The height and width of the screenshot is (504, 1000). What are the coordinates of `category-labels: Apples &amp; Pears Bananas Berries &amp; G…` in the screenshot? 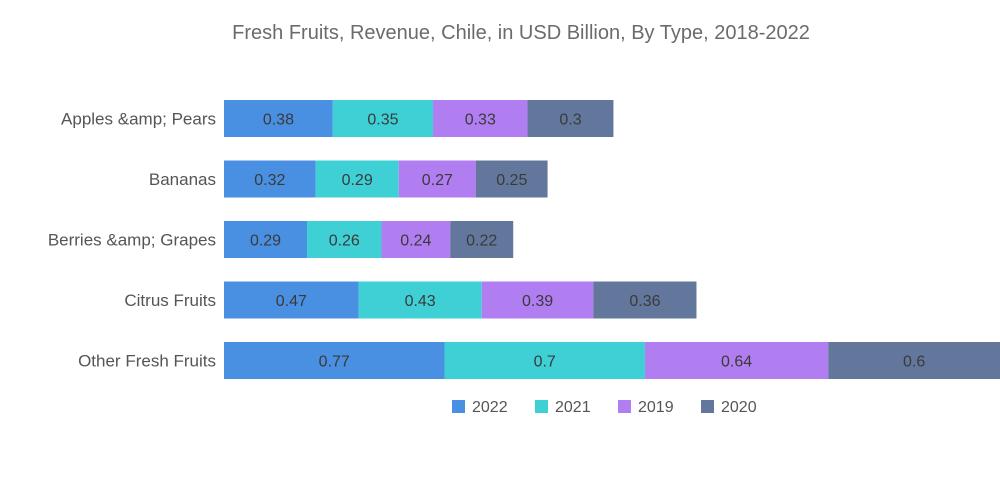 It's located at (132, 240).